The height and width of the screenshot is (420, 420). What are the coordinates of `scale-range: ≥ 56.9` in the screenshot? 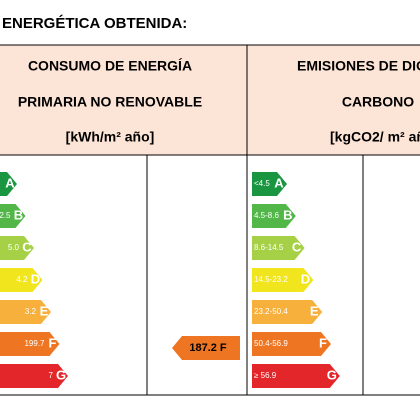 It's located at (265, 375).